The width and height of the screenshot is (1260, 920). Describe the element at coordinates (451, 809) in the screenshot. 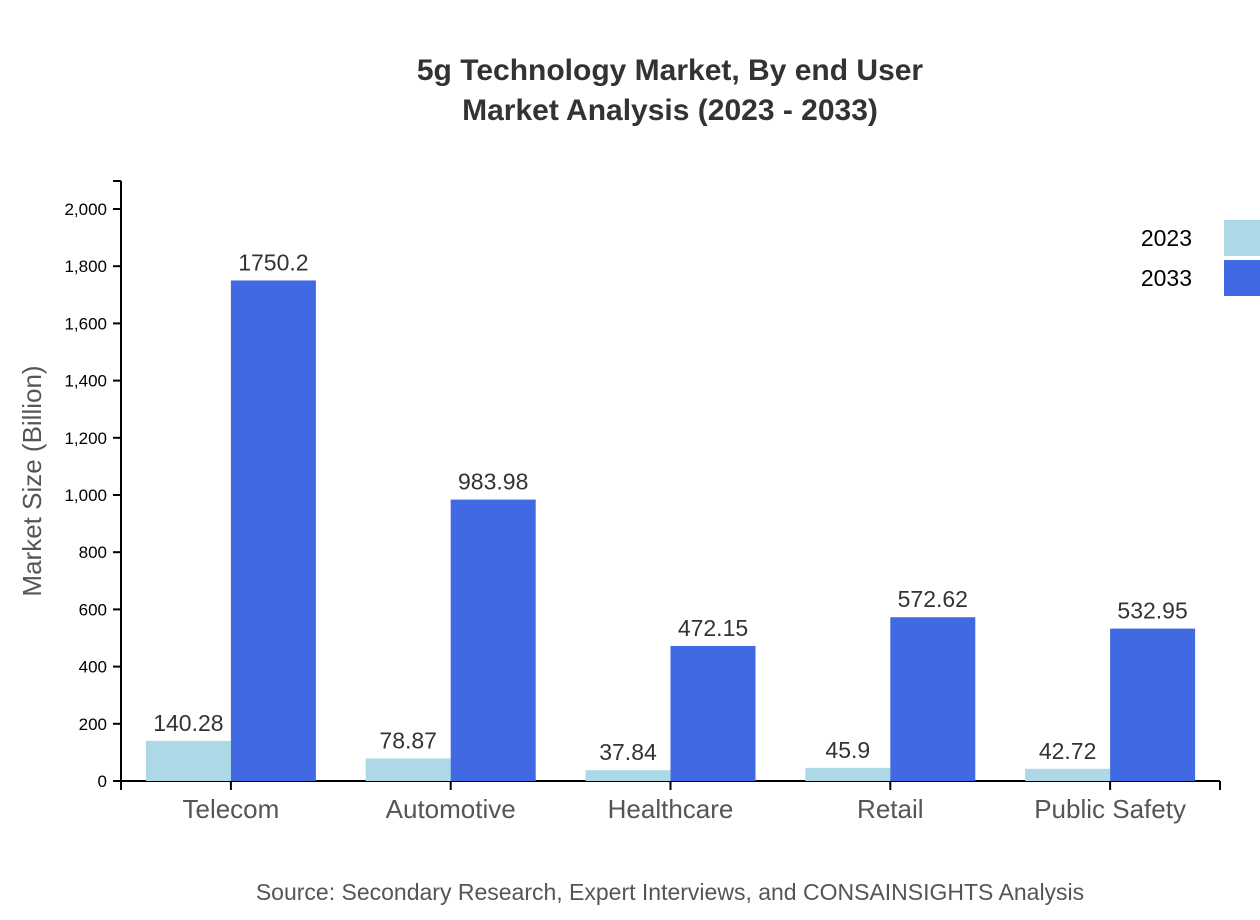

I see `x-tick-label: Automotive` at that location.